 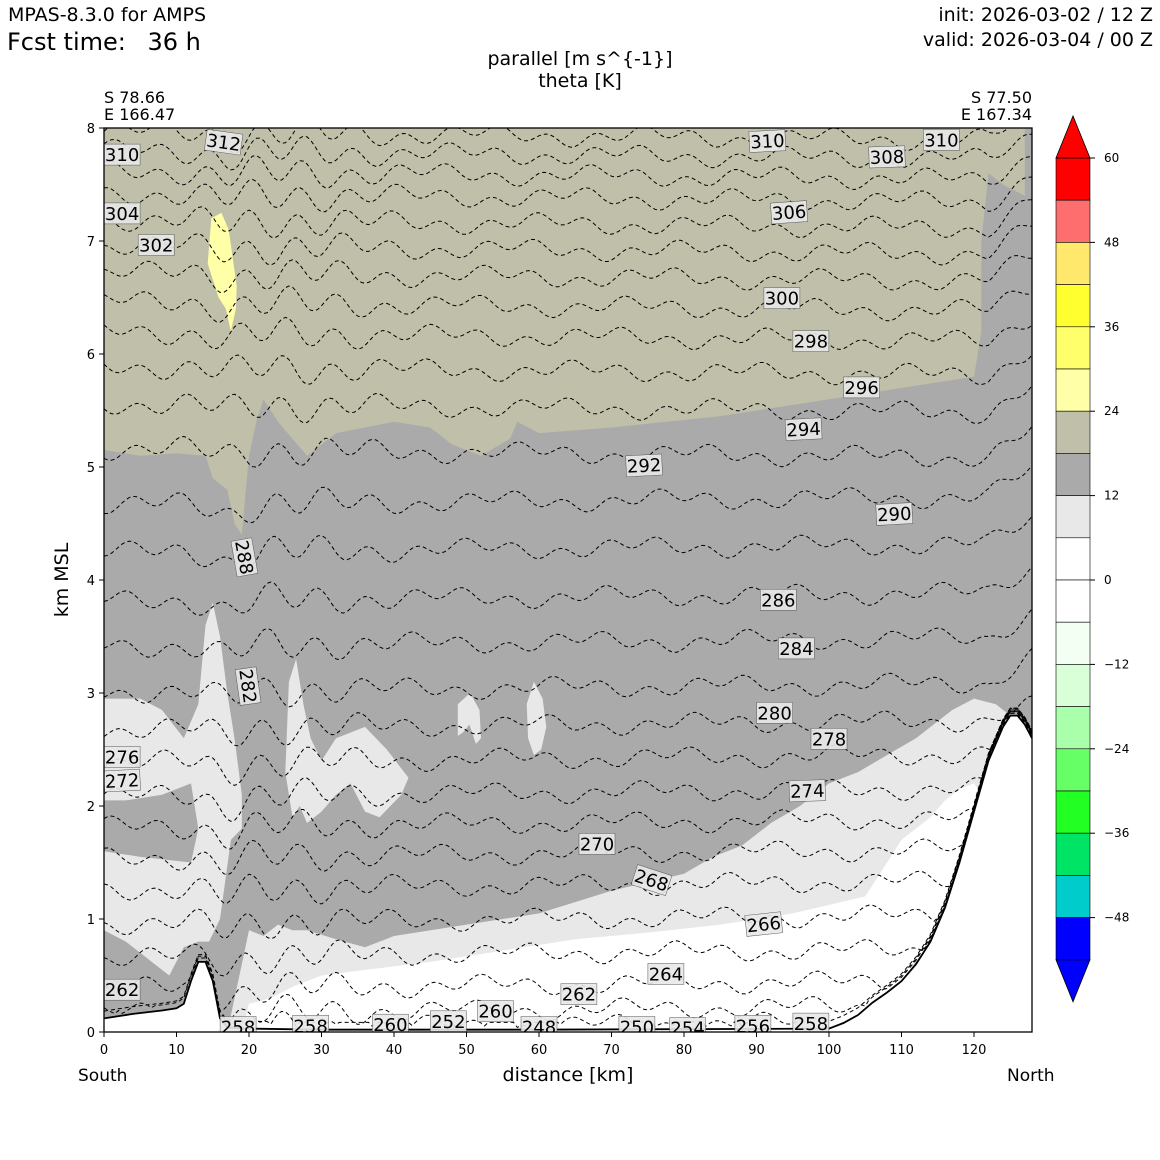 What do you see at coordinates (140, 114) in the screenshot?
I see `left-endpoint-lon: E 166.47` at bounding box center [140, 114].